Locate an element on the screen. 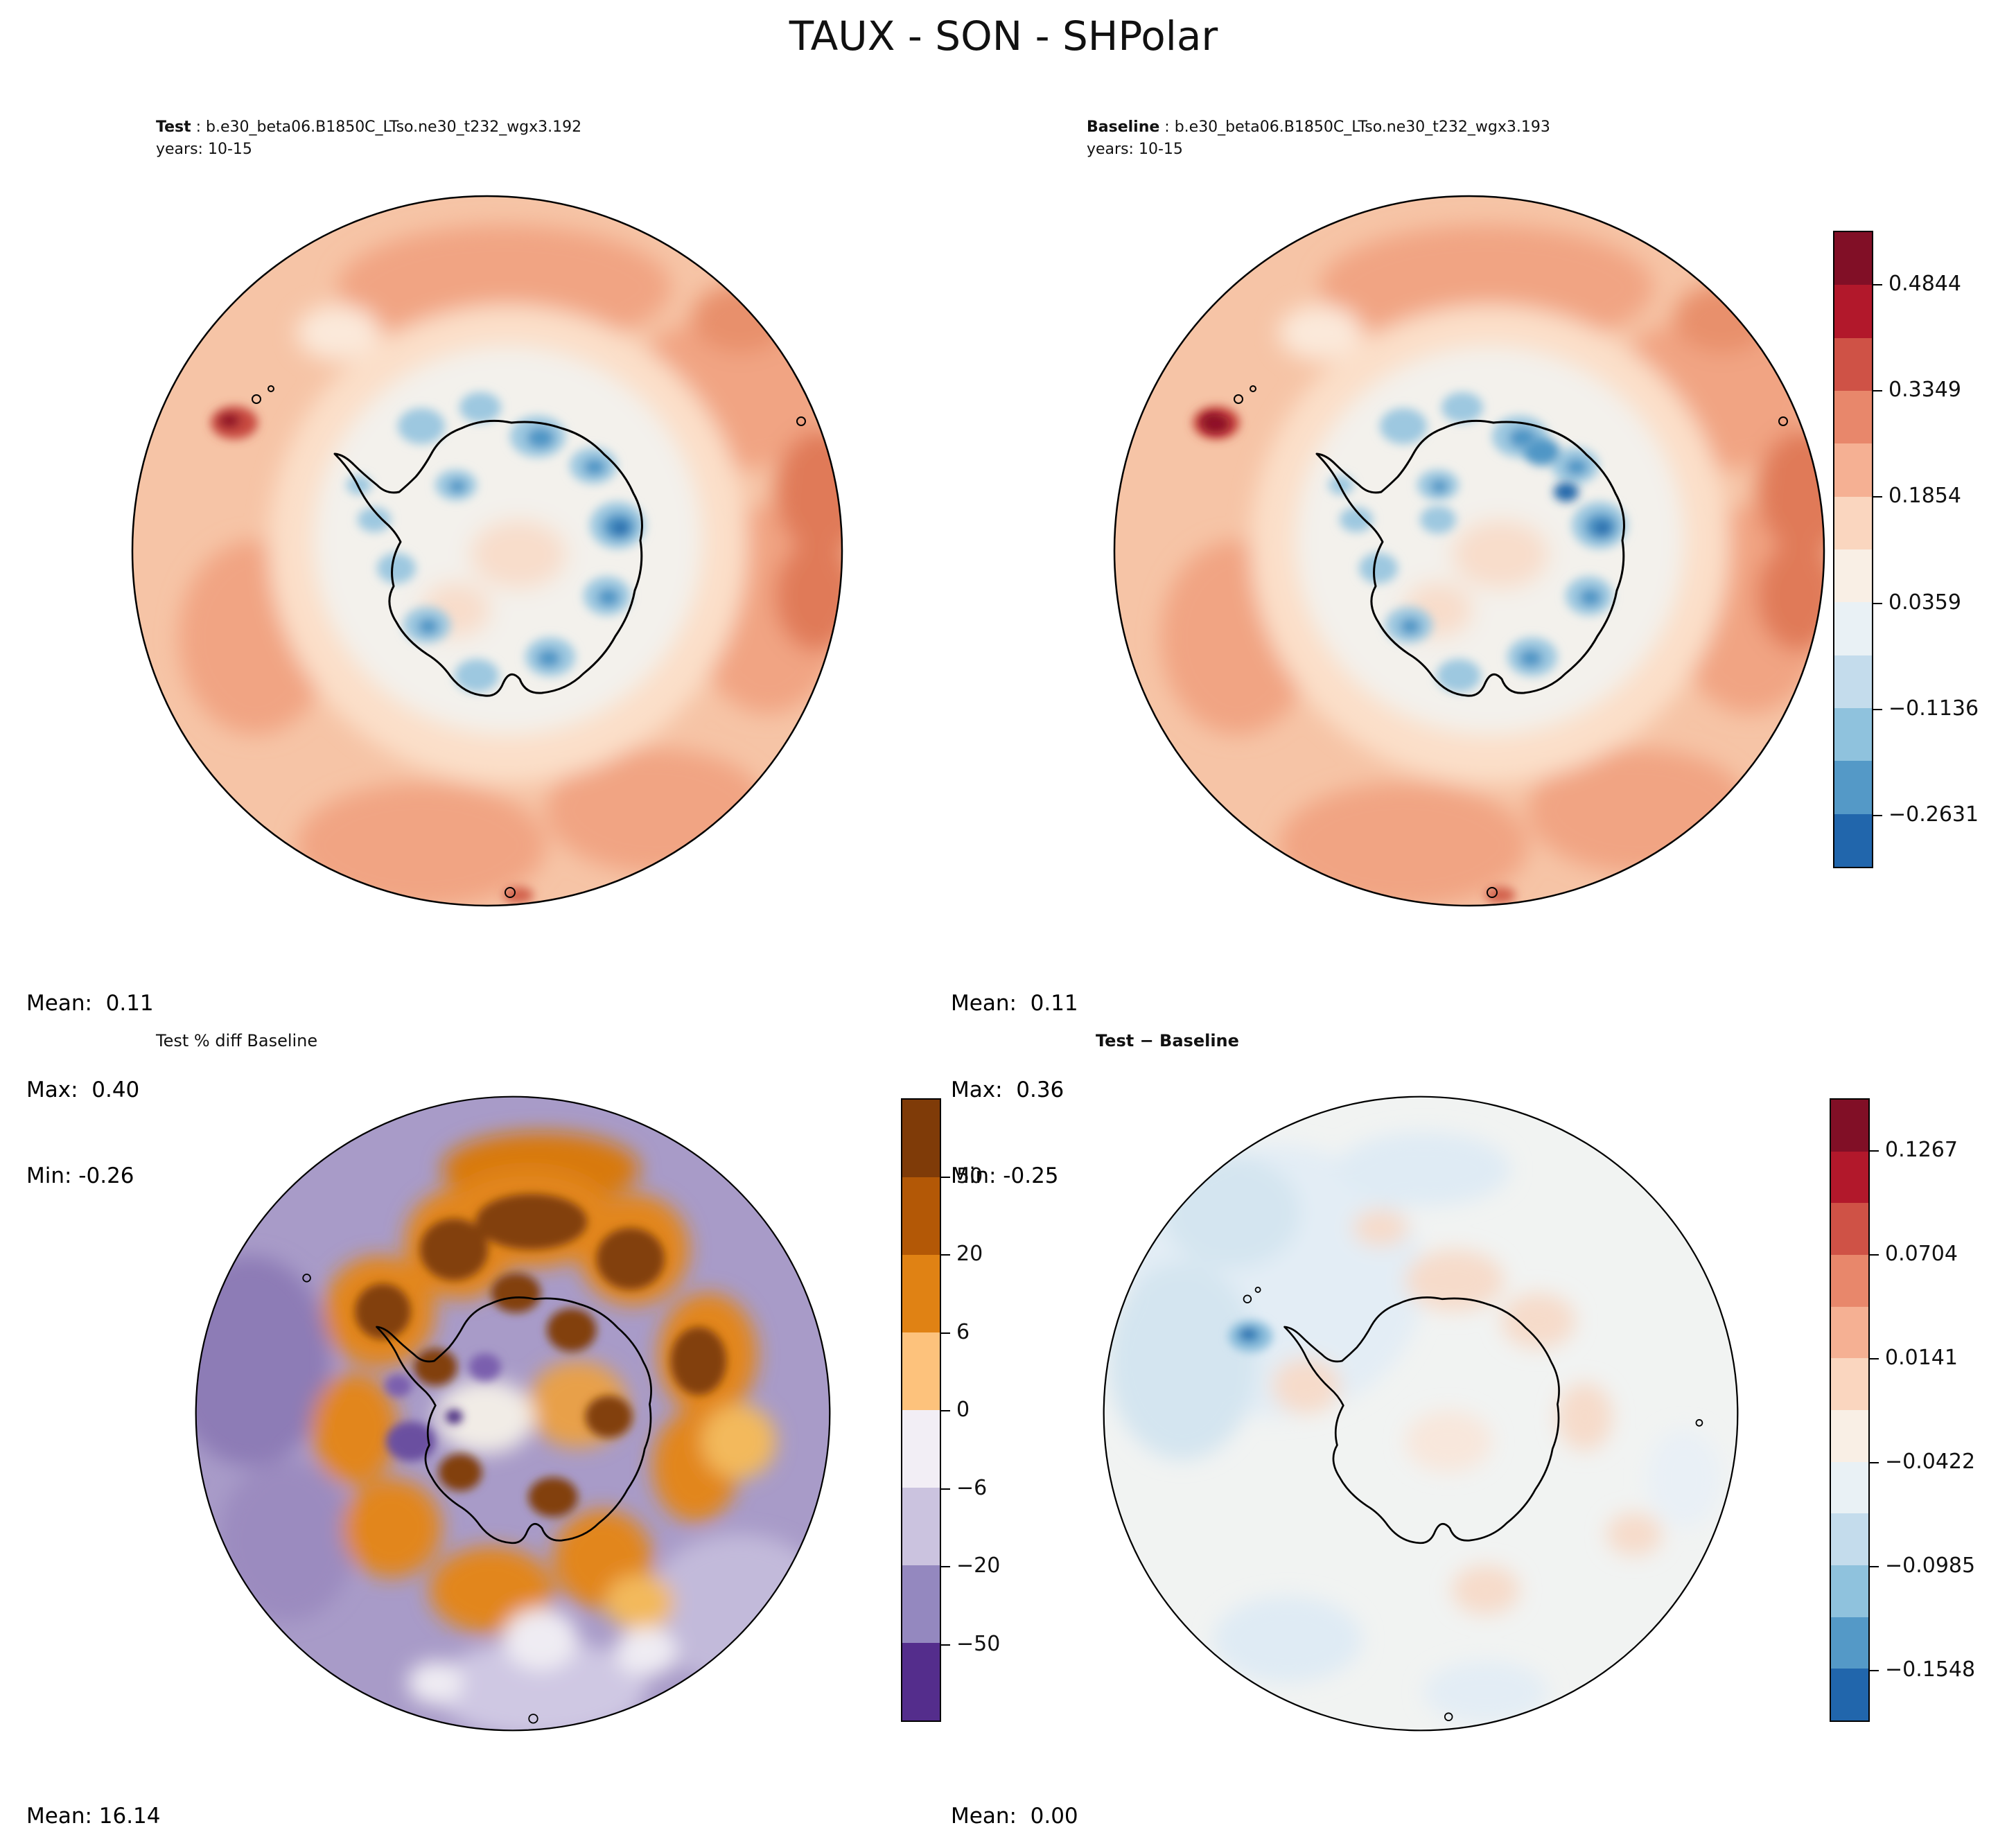  baseline-coastline-layer is located at coordinates (1511, 641).